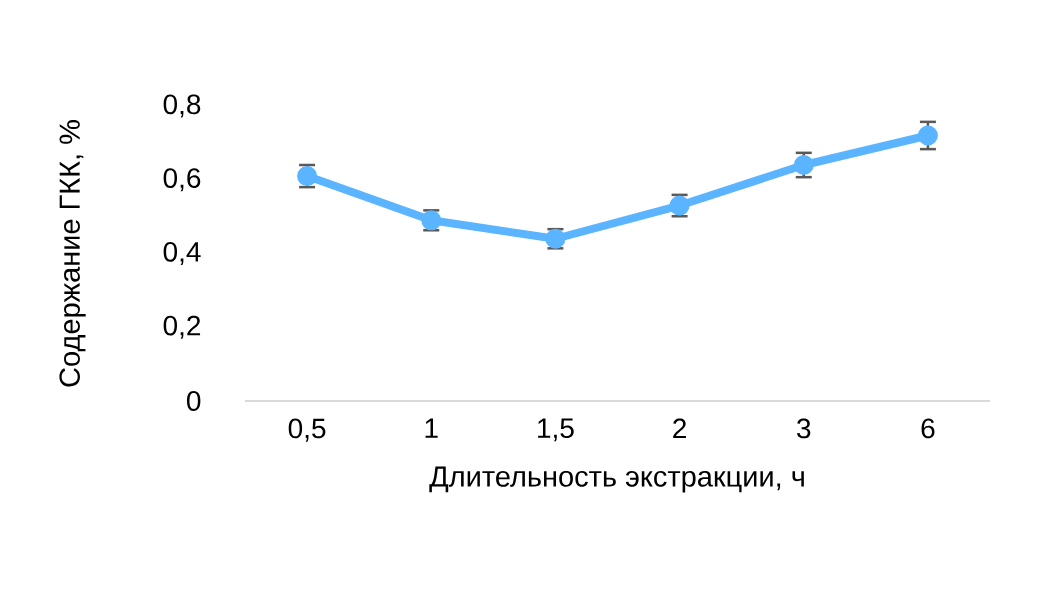 The image size is (1049, 605). What do you see at coordinates (193, 401) in the screenshot?
I see `y-tick-label: 0` at bounding box center [193, 401].